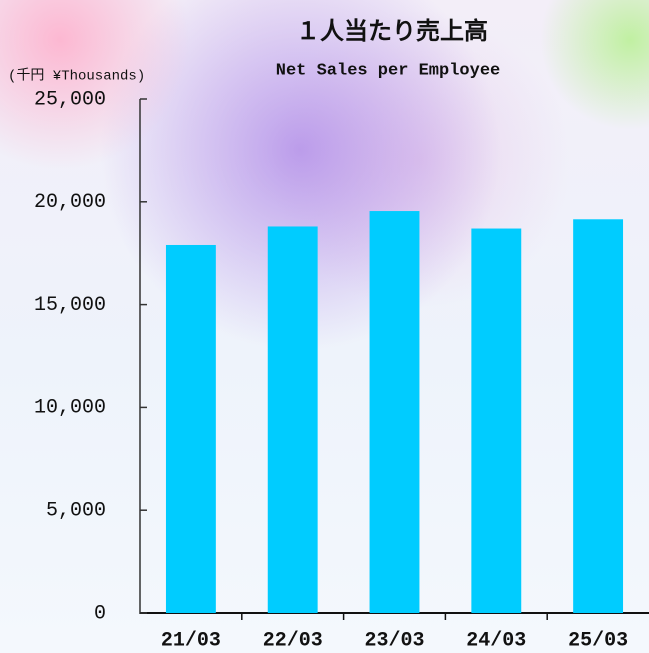  What do you see at coordinates (70, 408) in the screenshot?
I see `y-tick-label: 10,000` at bounding box center [70, 408].